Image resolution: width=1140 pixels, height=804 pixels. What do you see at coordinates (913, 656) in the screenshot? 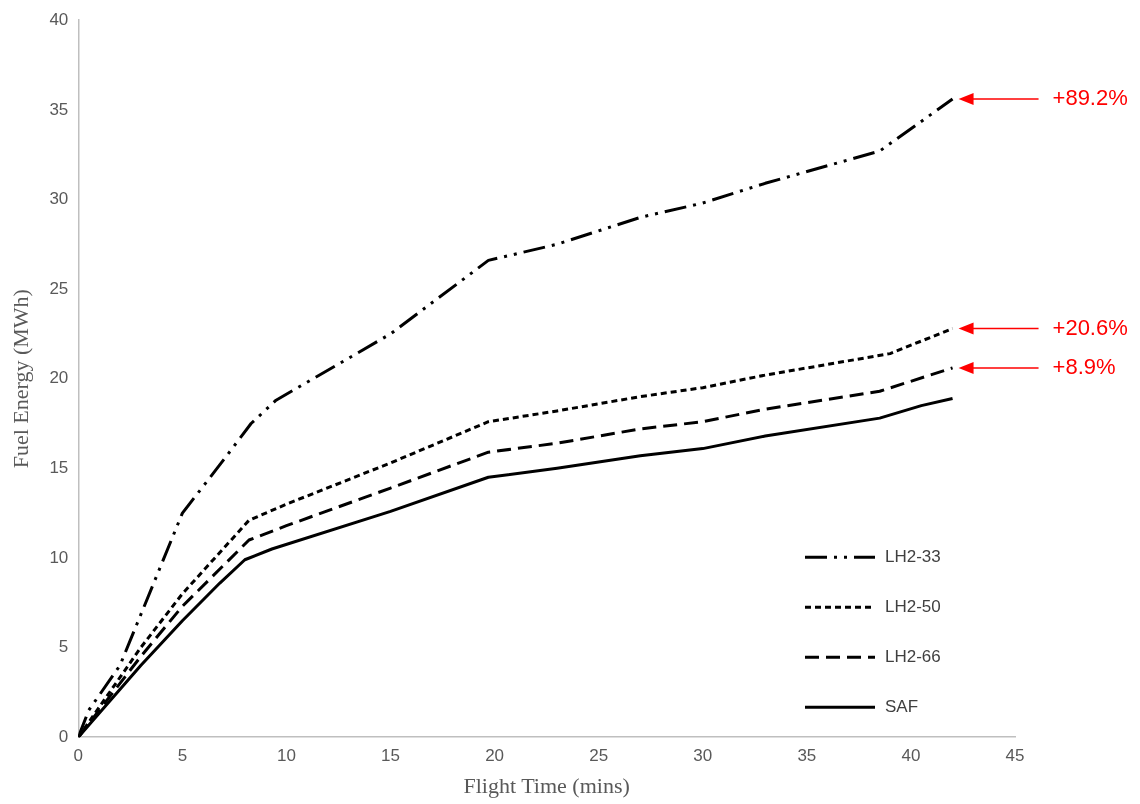
I see `legend-label: LH2-66` at bounding box center [913, 656].